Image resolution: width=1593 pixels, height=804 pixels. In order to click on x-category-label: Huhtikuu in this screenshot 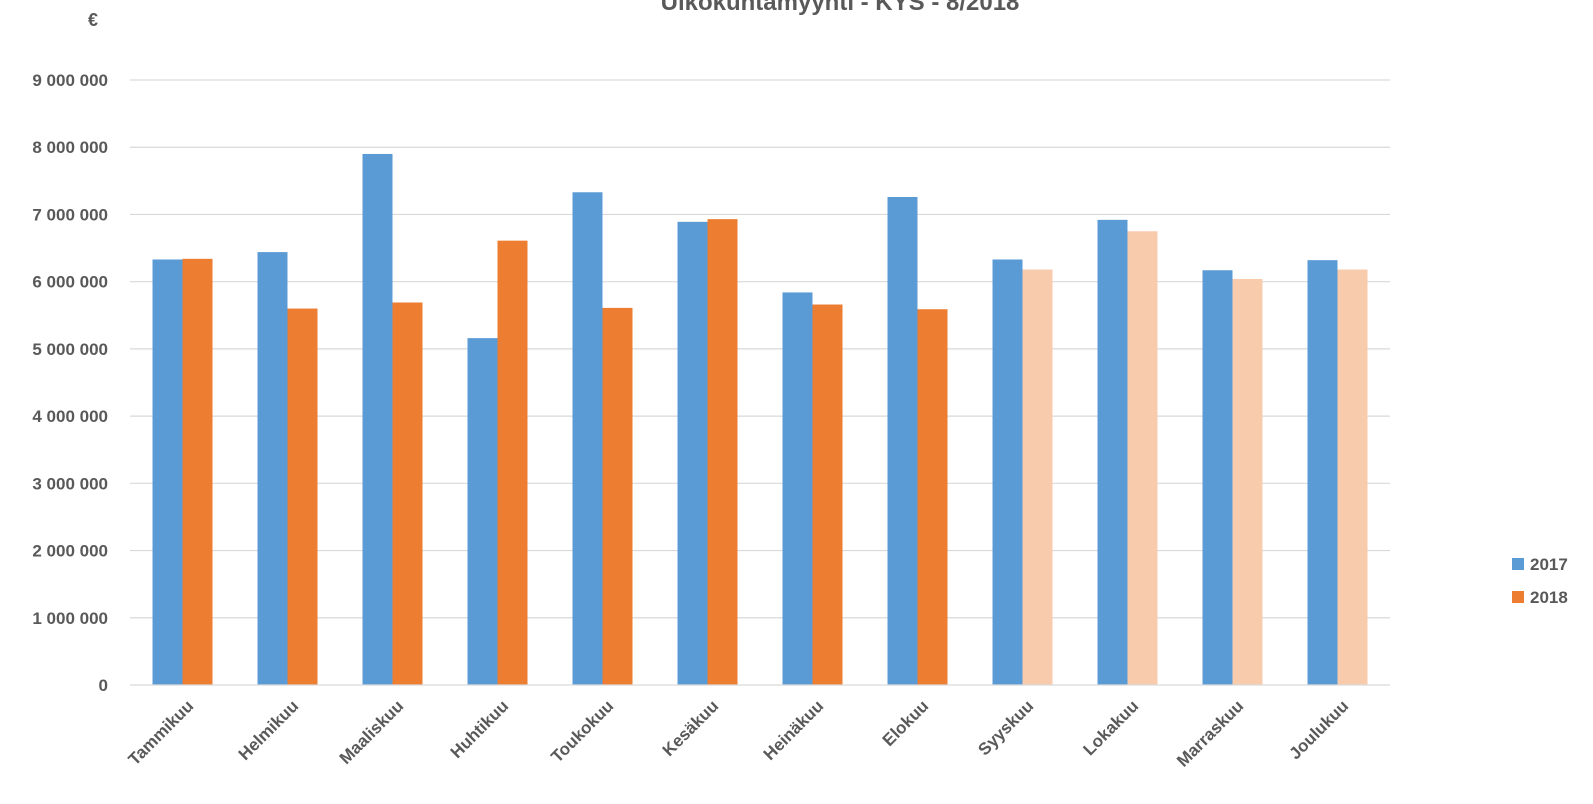, I will do `click(480, 729)`.